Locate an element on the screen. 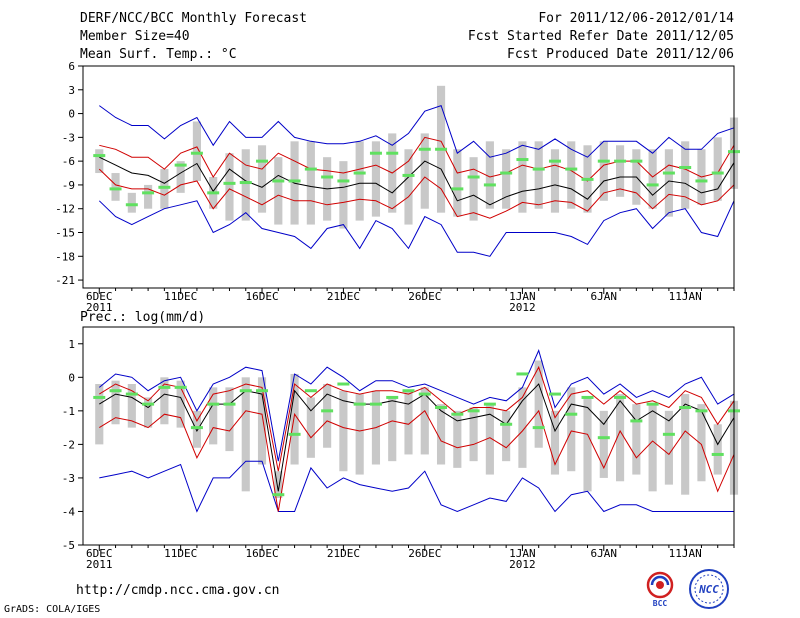 This screenshot has width=800, height=618. refer-date: Fcst Started Refer Date 2011/12/05 is located at coordinates (600, 36).